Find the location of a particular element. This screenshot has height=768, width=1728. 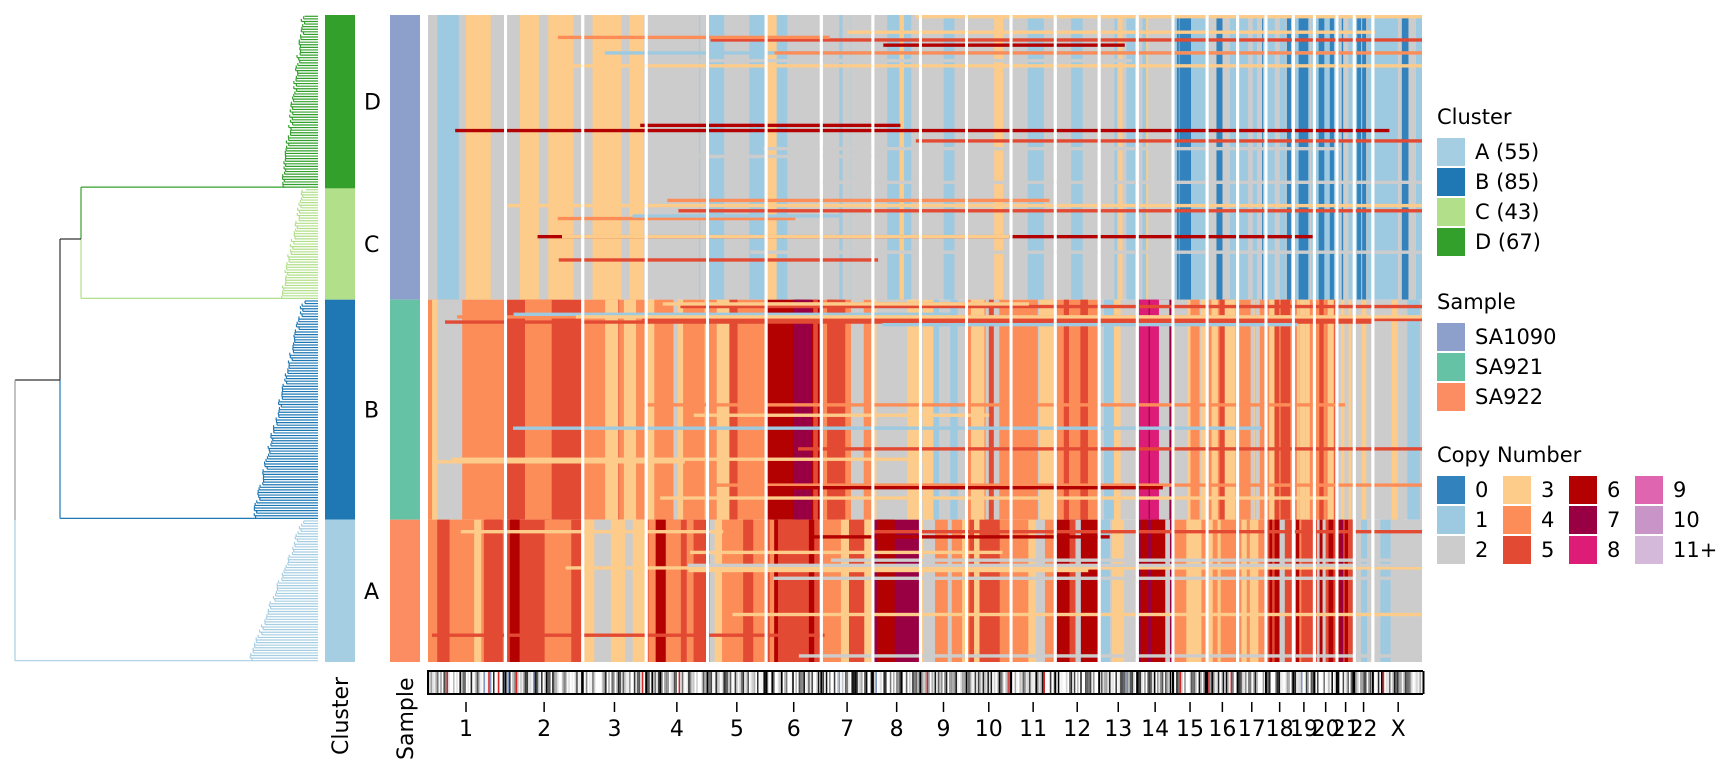

copy-number-legend-item: 4 is located at coordinates (1536, 520).